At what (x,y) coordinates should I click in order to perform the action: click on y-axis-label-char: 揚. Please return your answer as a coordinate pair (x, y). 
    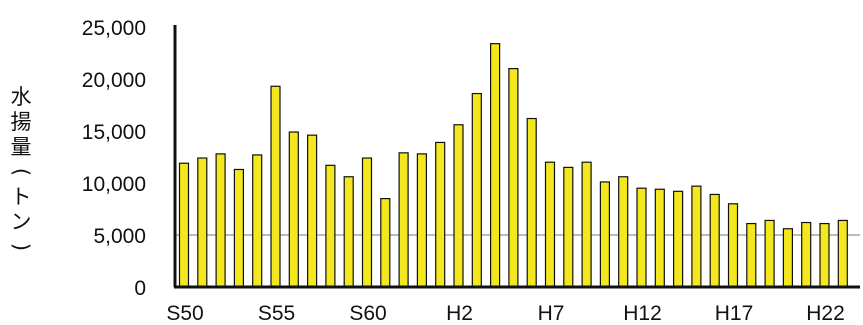
    Looking at the image, I should click on (21, 122).